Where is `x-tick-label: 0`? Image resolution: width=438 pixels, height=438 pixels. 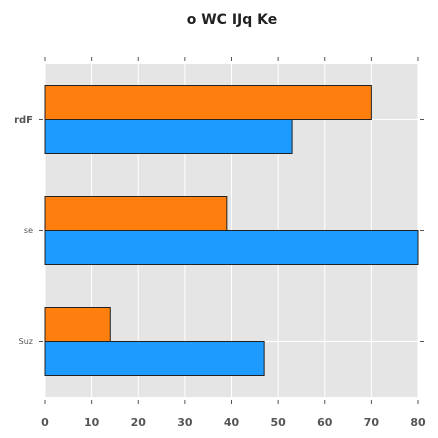
x-tick-label: 0 is located at coordinates (45, 422).